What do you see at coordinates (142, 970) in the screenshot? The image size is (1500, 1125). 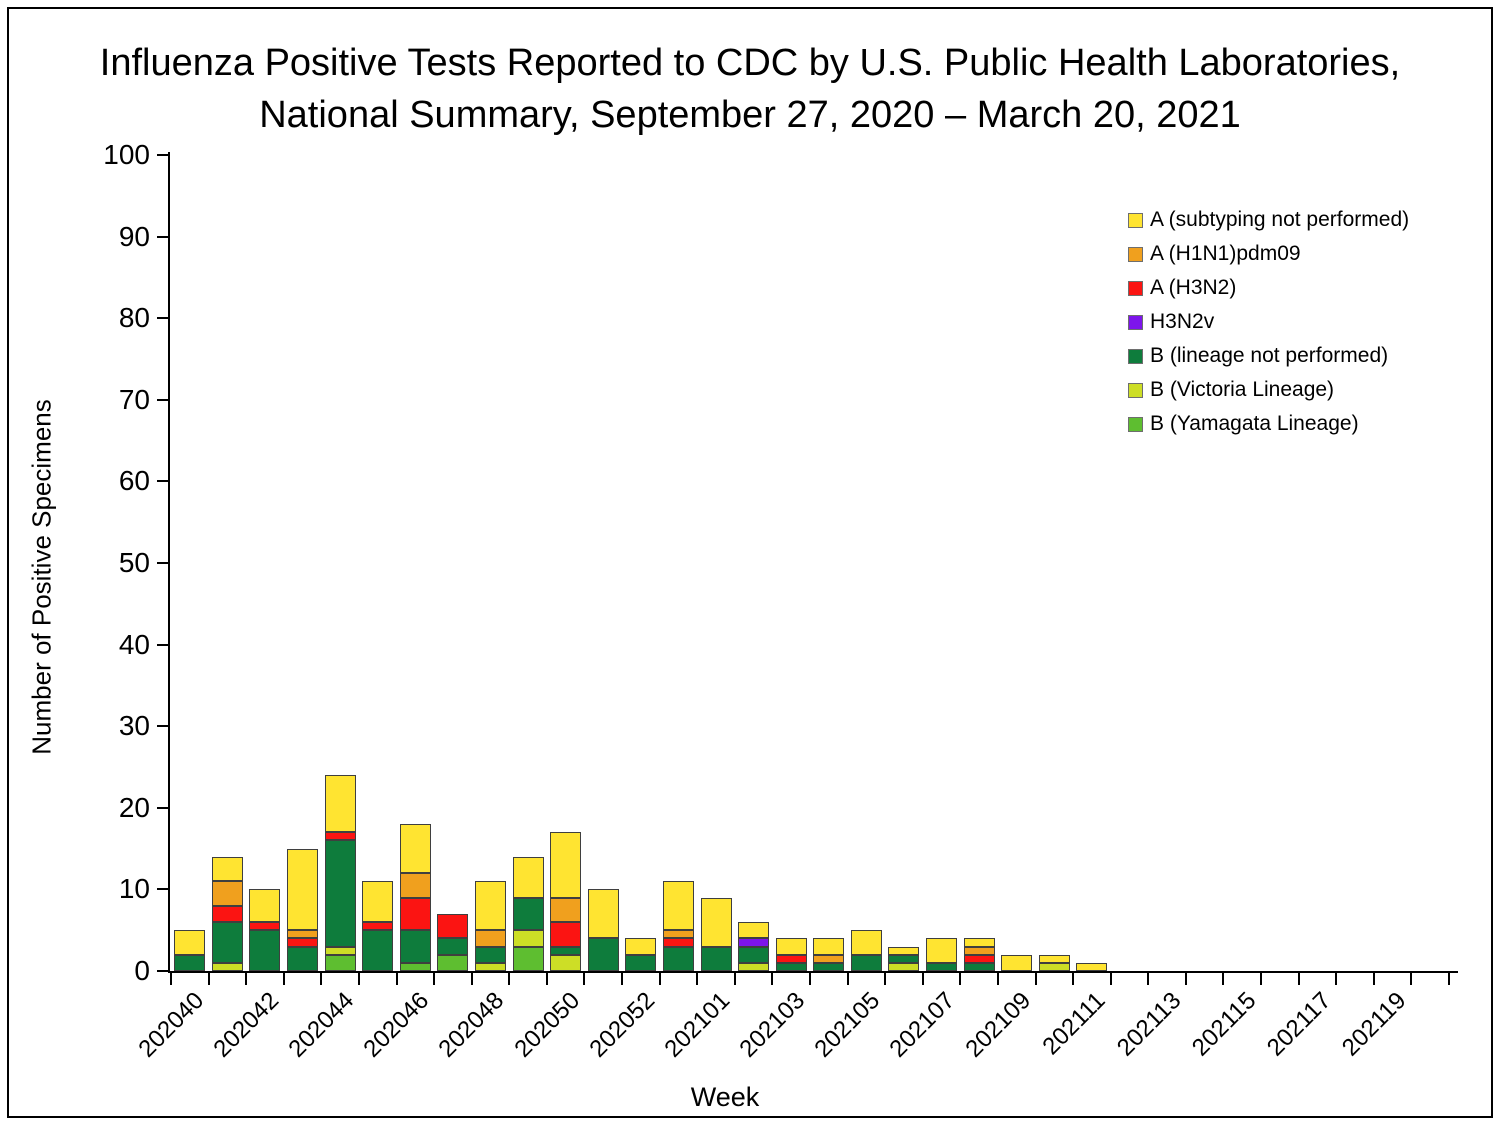 I see `y-axis-tick-label: 0` at bounding box center [142, 970].